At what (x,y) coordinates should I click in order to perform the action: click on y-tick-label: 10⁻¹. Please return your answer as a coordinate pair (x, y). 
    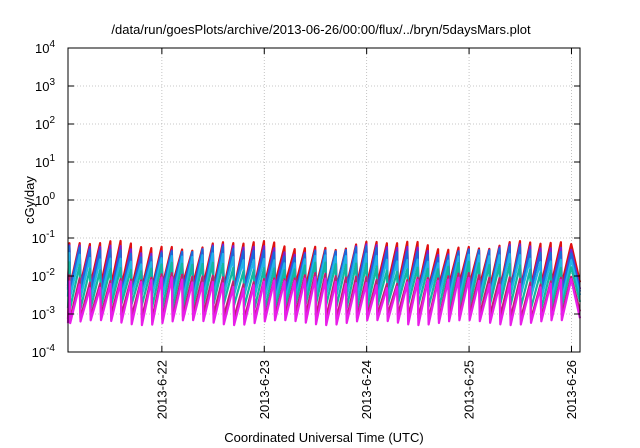
    Looking at the image, I should click on (44, 237).